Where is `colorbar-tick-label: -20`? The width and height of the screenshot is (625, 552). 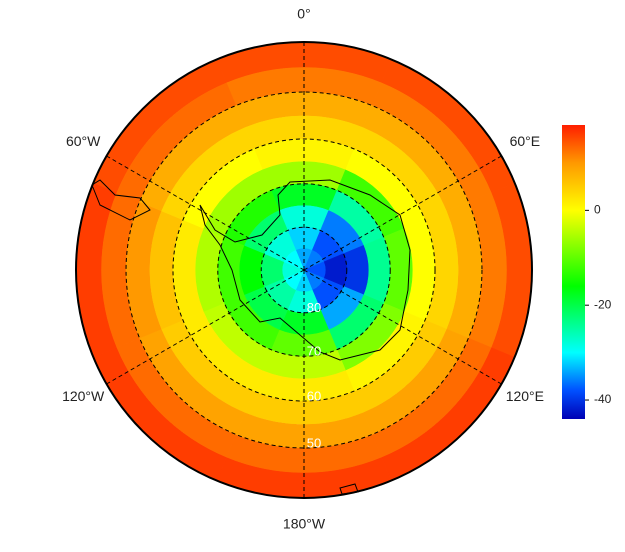
colorbar-tick-label: -20 is located at coordinates (603, 304).